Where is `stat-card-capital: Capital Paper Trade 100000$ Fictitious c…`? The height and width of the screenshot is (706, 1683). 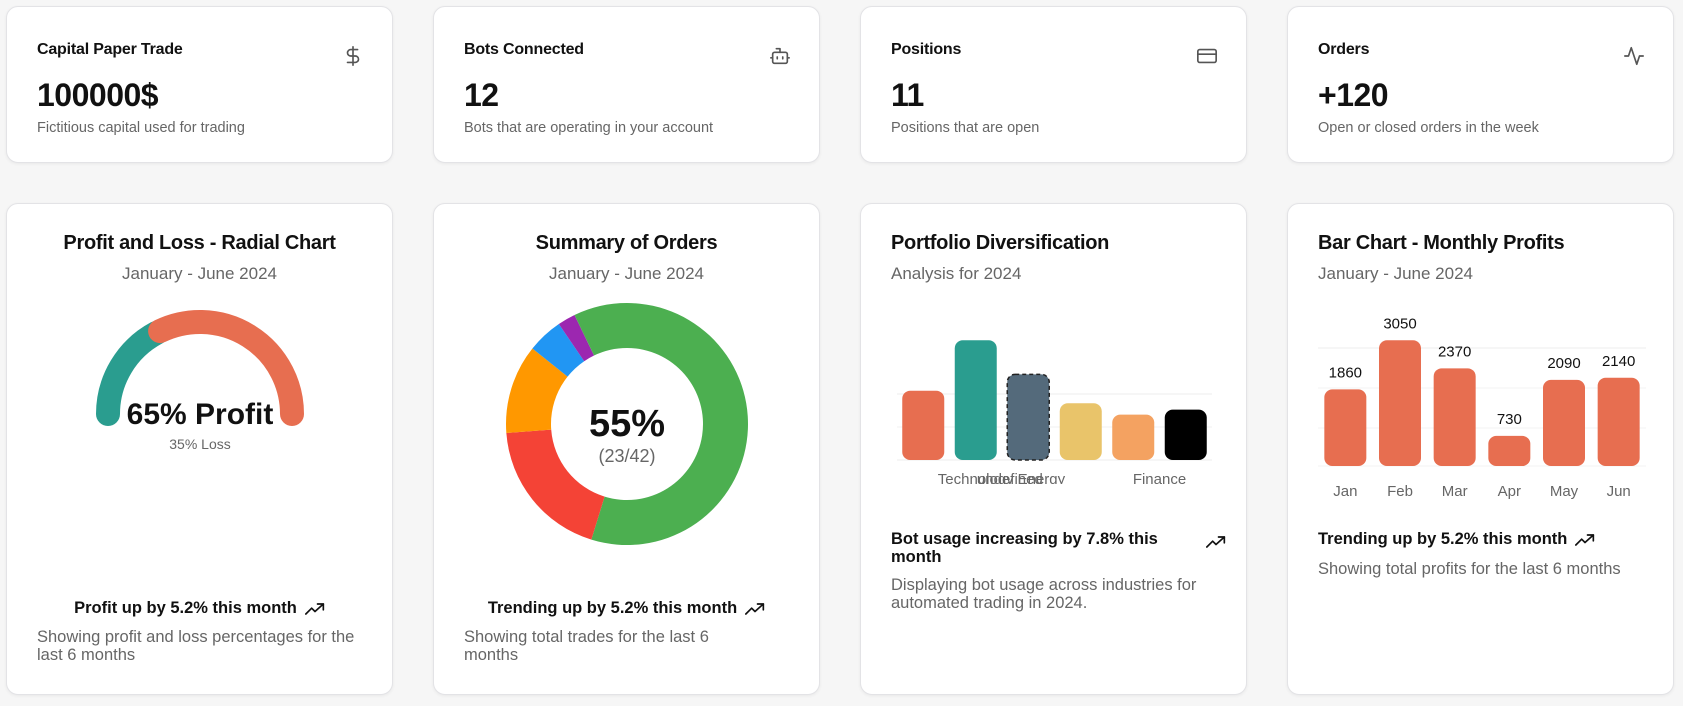 stat-card-capital: Capital Paper Trade 100000$ Fictitious c… is located at coordinates (199, 84).